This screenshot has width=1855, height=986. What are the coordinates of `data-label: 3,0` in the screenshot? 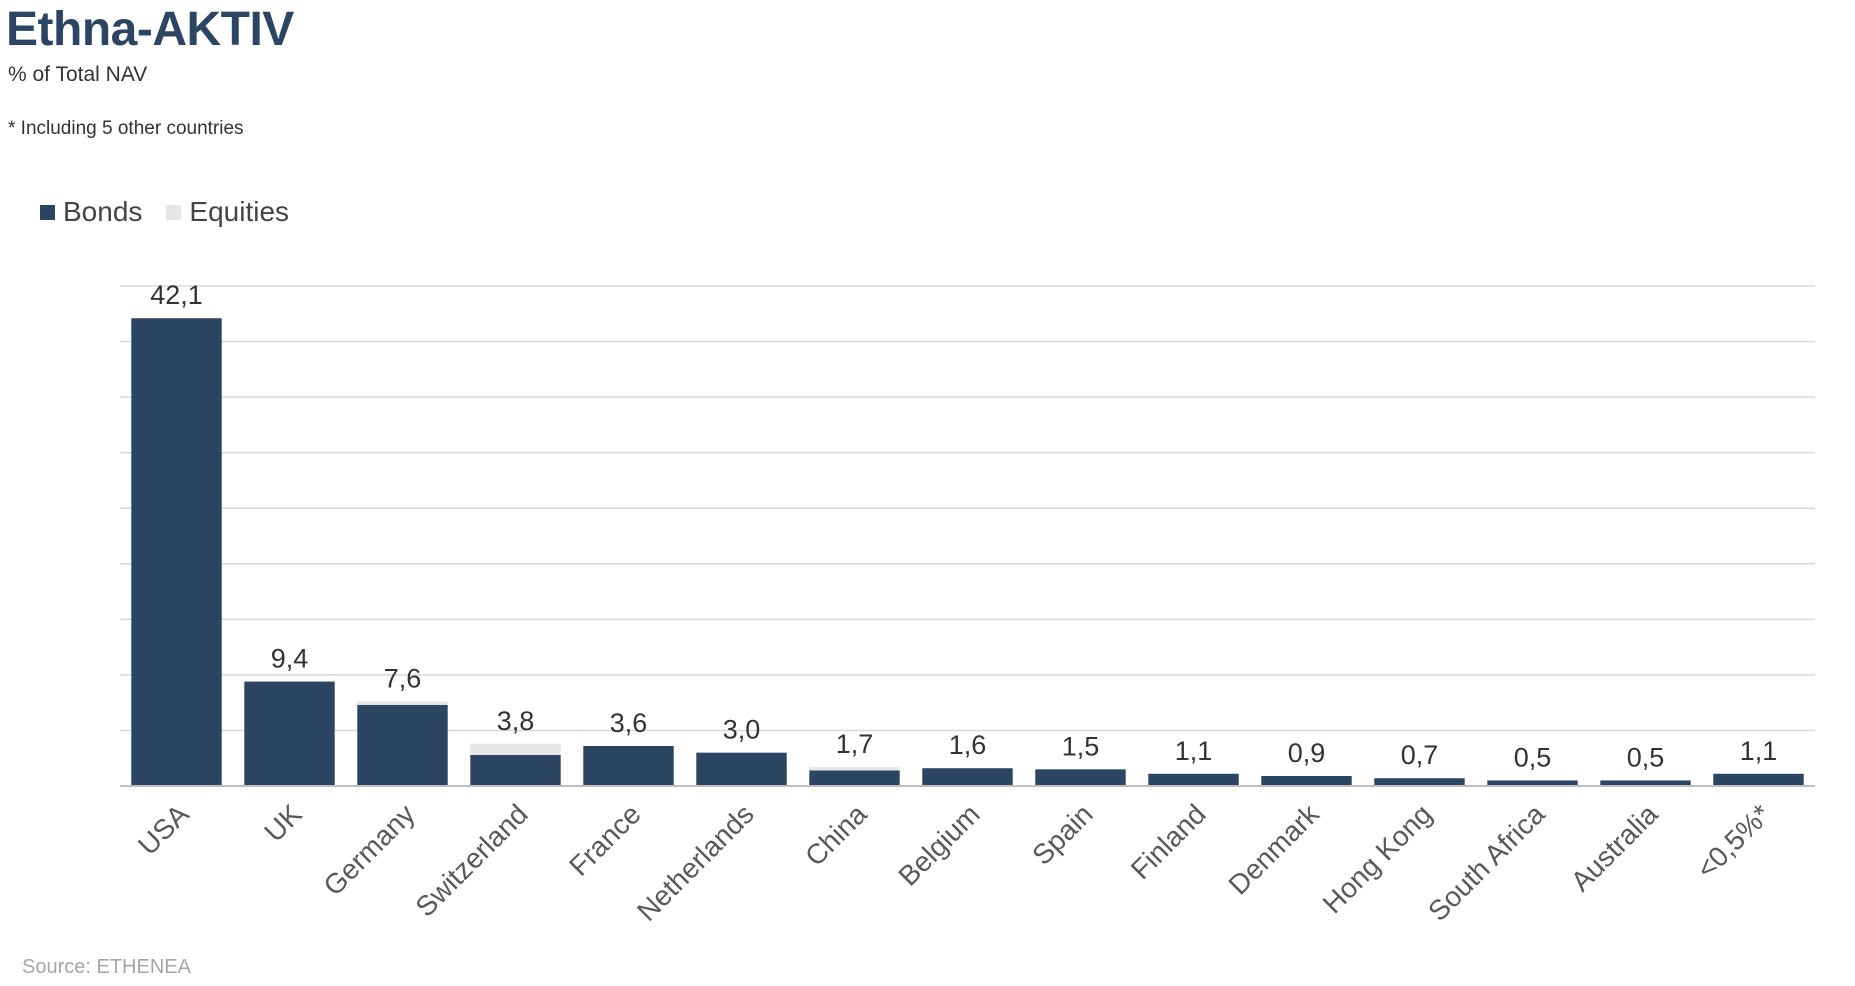 It's located at (742, 730).